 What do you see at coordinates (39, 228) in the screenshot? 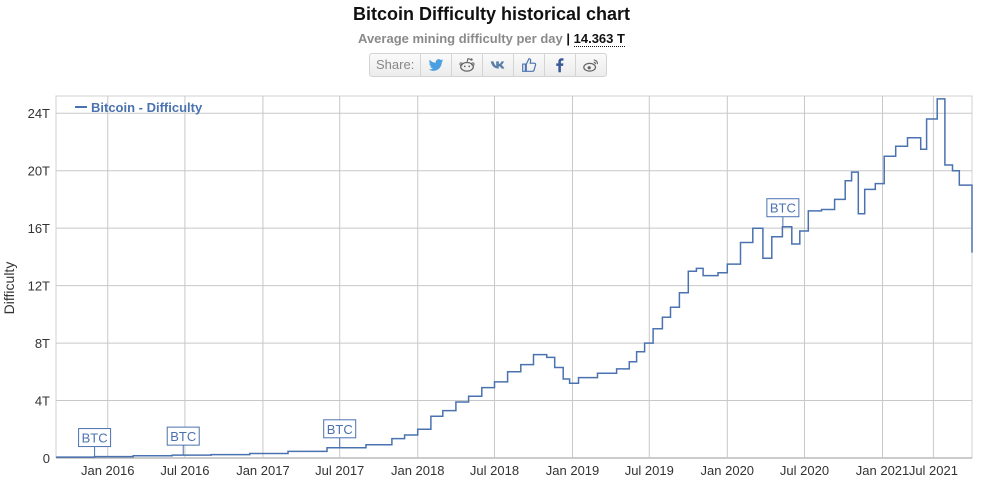
I see `y-tick-label: 16T` at bounding box center [39, 228].